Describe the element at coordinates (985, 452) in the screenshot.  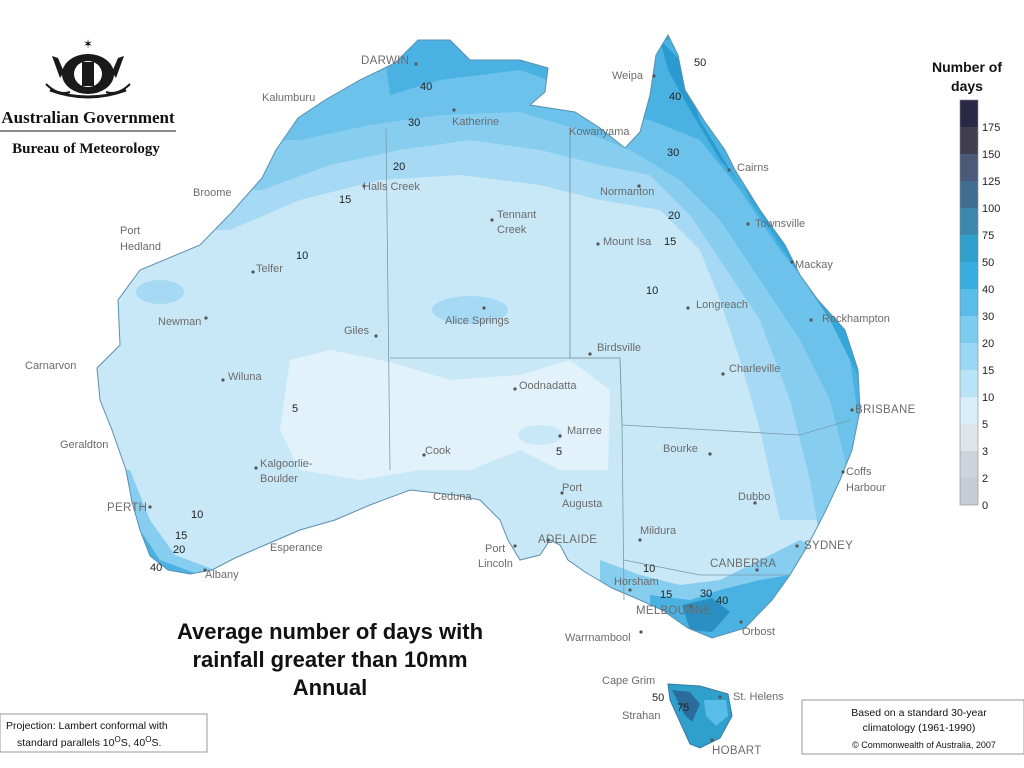
I see `legend-tick-label: 3` at that location.